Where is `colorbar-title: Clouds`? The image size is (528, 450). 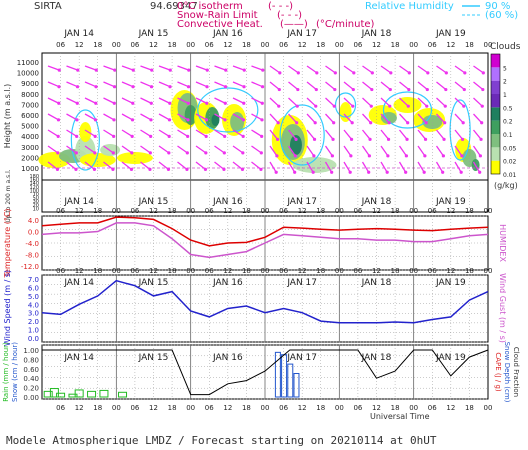 colorbar-title: Clouds is located at coordinates (505, 47).